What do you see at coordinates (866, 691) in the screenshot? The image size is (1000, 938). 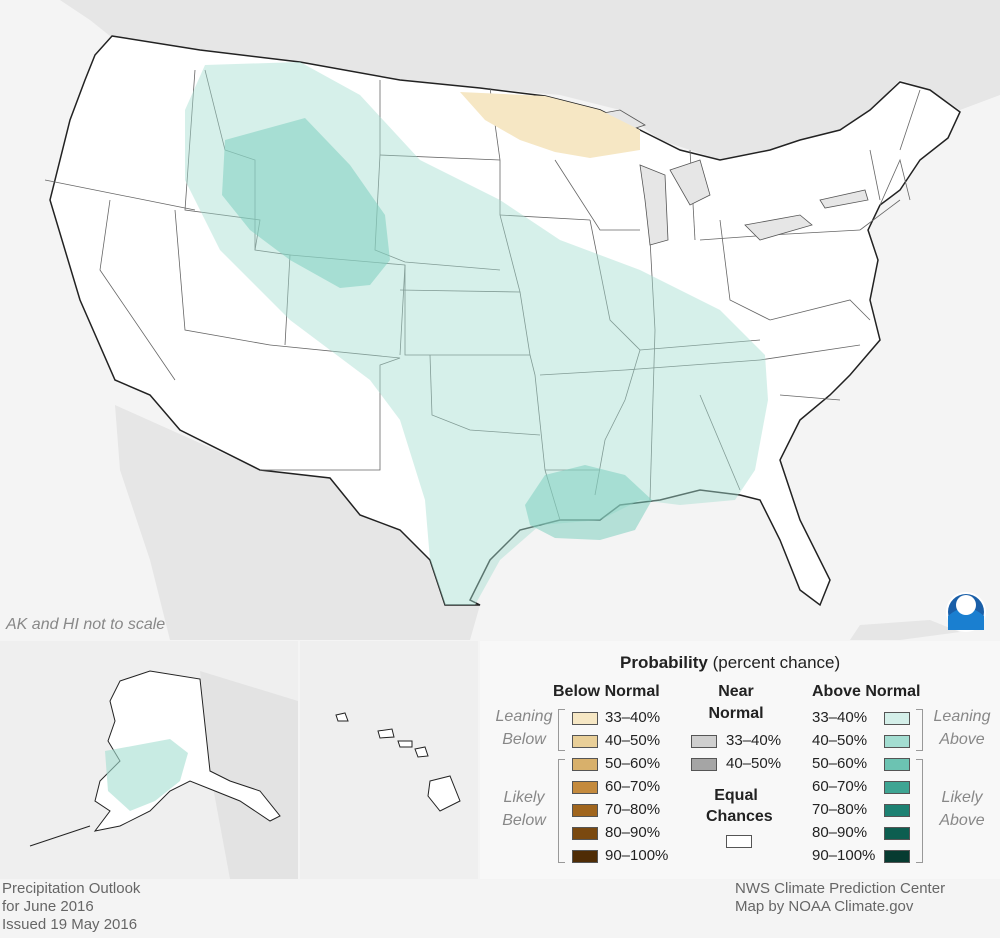 I see `above-normal-header: Above Normal` at bounding box center [866, 691].